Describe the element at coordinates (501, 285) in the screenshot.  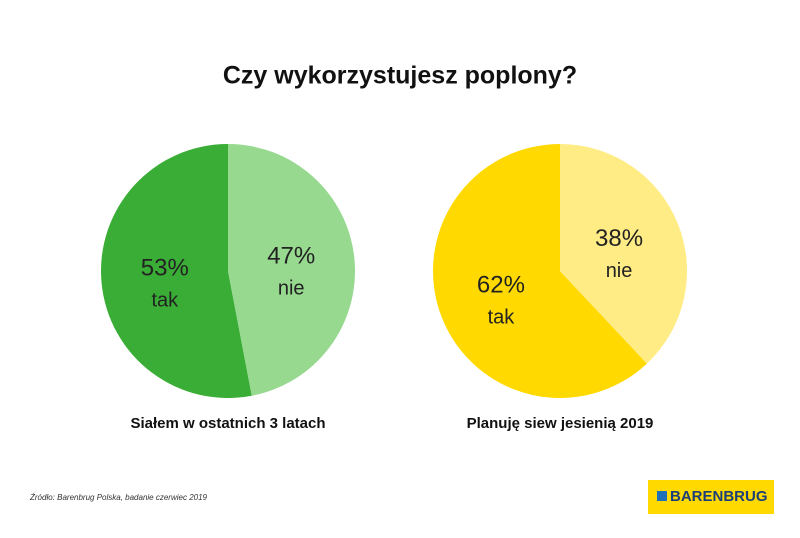
I see `value-label: 62%` at that location.